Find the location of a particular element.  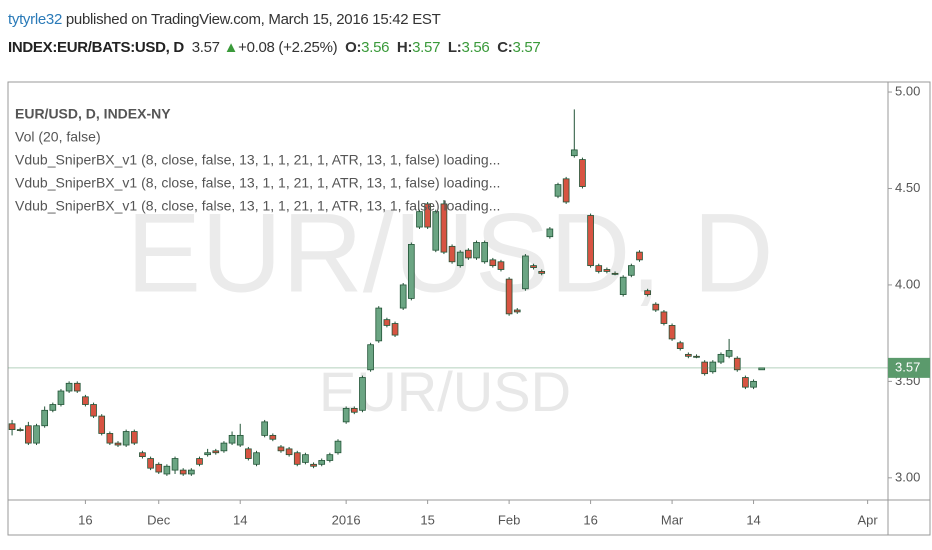

y-tick-label: 5.00 is located at coordinates (907, 90).